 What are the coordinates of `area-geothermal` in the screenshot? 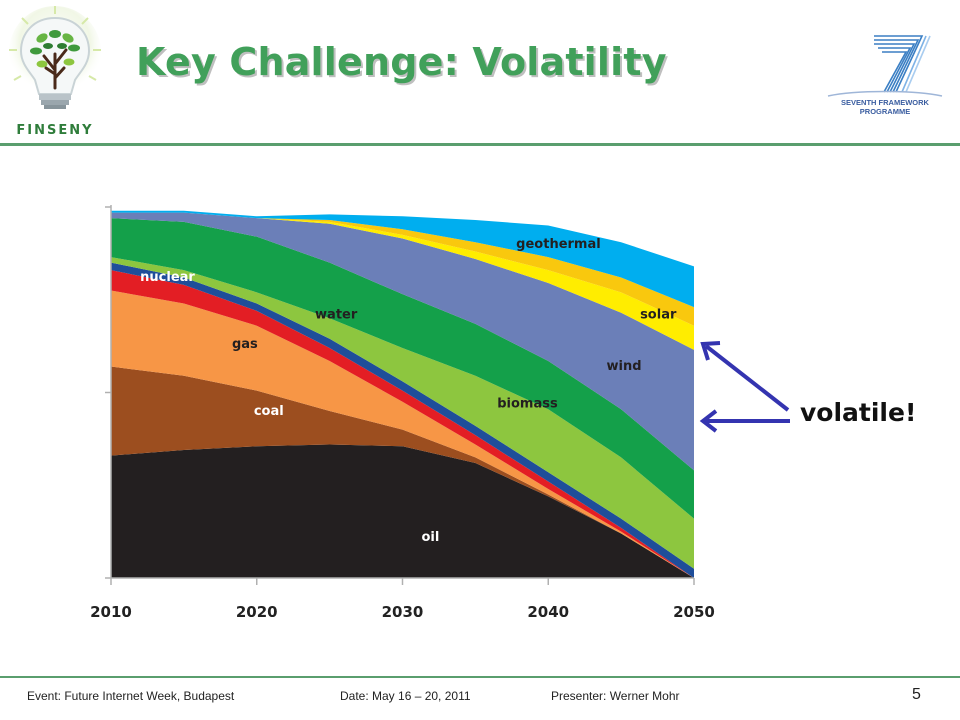 It's located at (402, 281).